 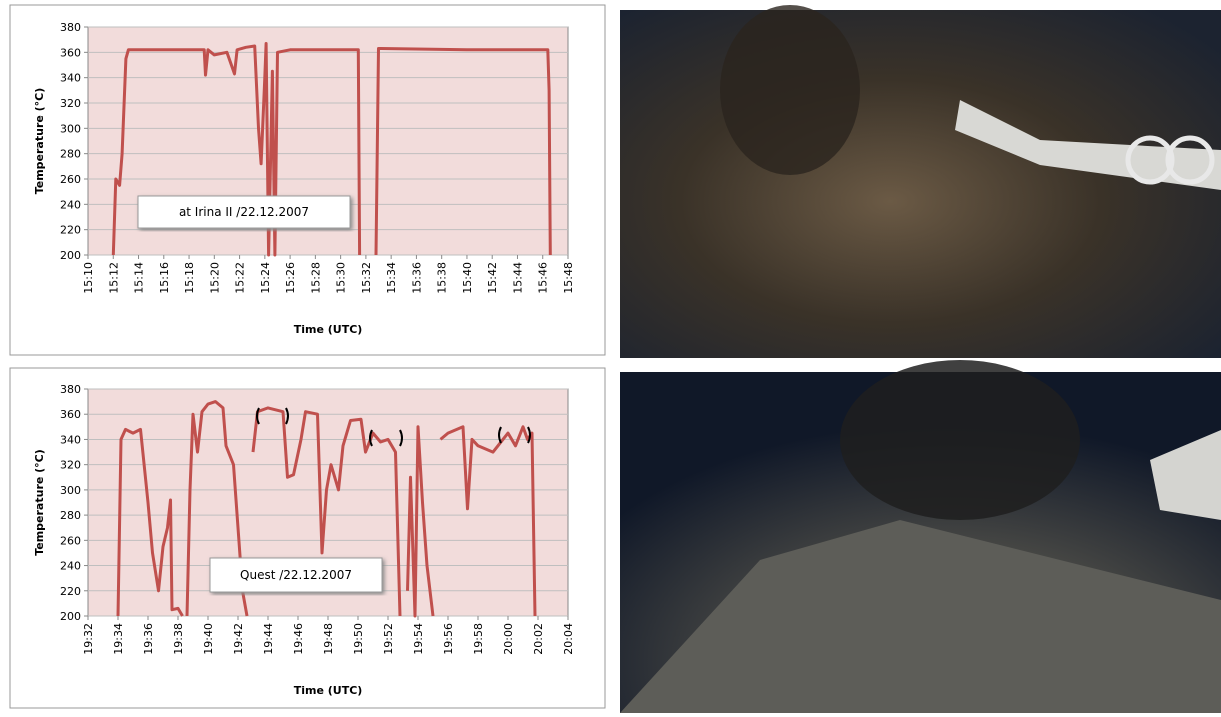 What do you see at coordinates (298, 639) in the screenshot?
I see `x-tick-label: 19:46` at bounding box center [298, 639].